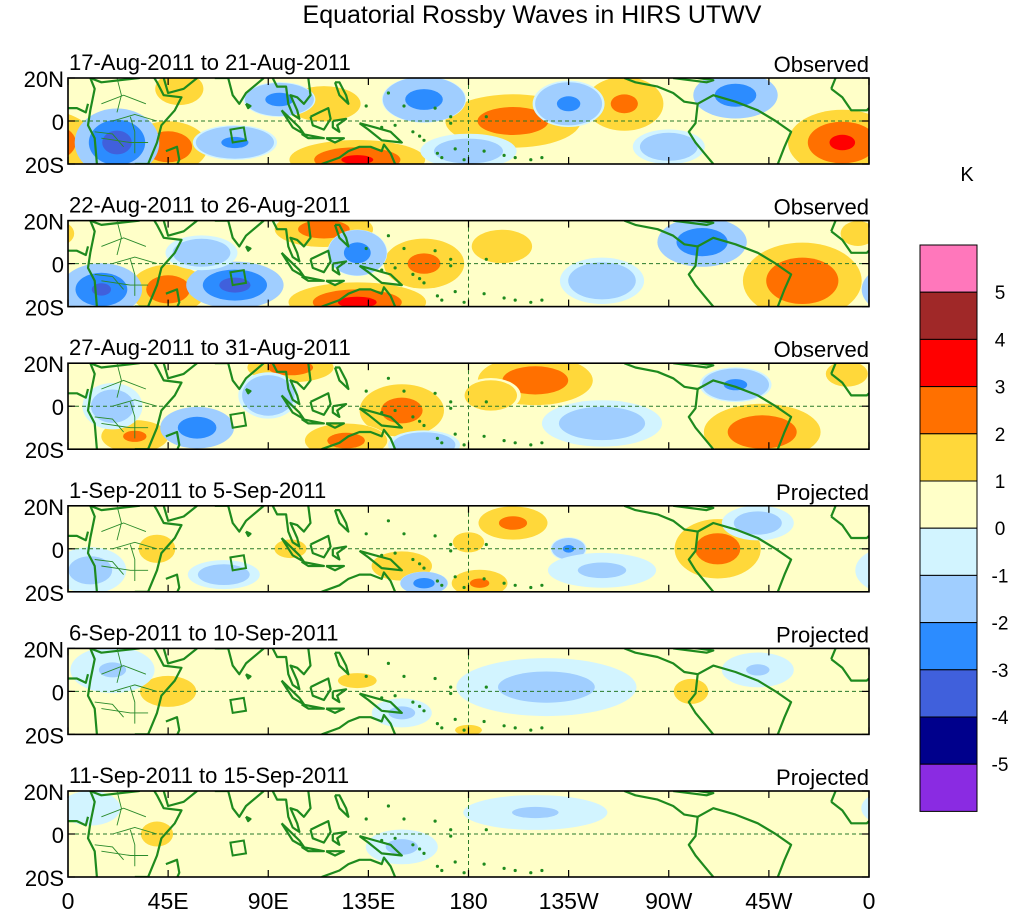 This screenshot has width=1015, height=922. Describe the element at coordinates (1000, 671) in the screenshot. I see `colorbar-tick-label: -3` at that location.